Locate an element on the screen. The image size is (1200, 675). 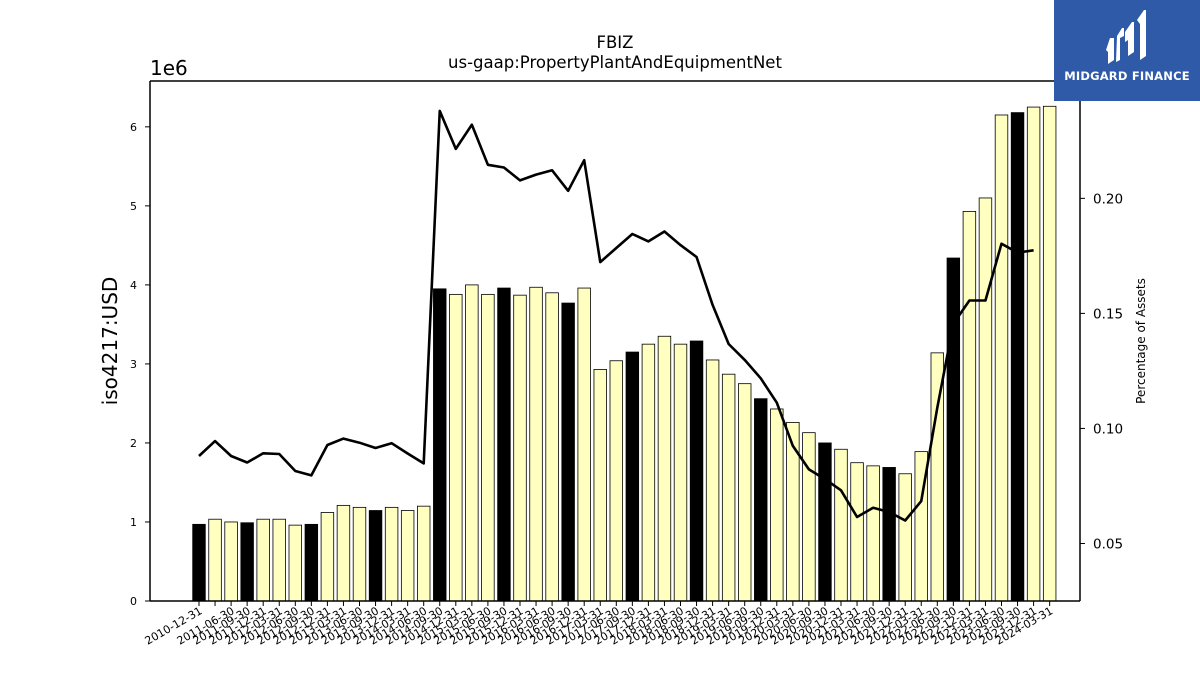
y-tick-label: 6 is located at coordinates (133, 127).